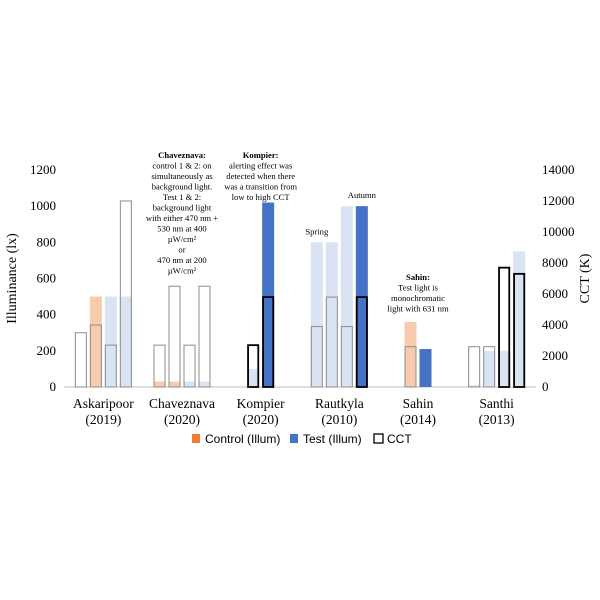 Image resolution: width=600 pixels, height=600 pixels. I want to click on right-tick-label: 14000, so click(558, 169).